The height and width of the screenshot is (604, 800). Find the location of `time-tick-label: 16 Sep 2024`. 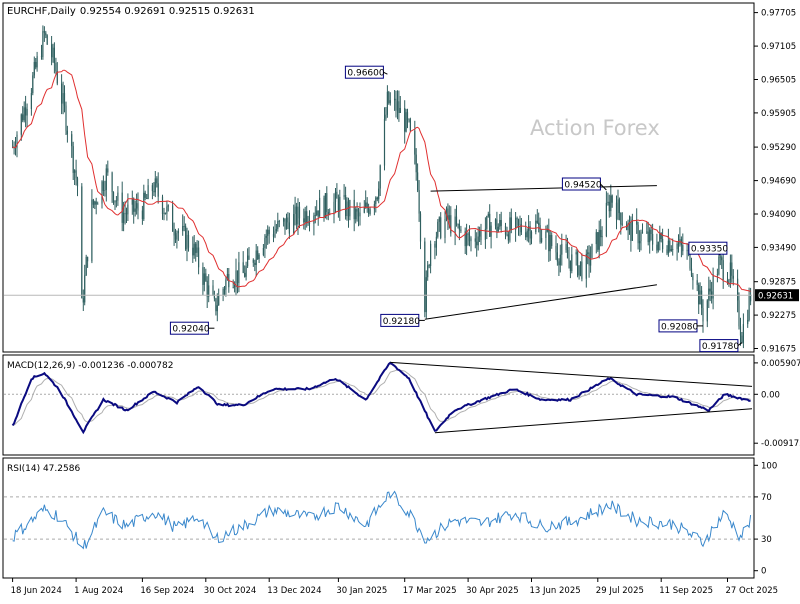

time-tick-label: 16 Sep 2024 is located at coordinates (167, 591).